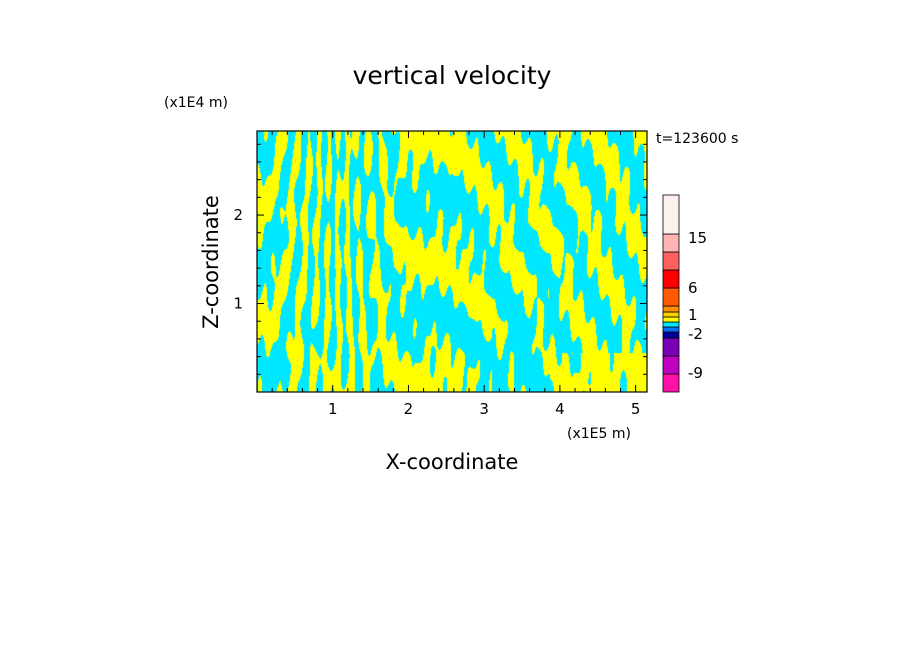 Image resolution: width=904 pixels, height=654 pixels. Describe the element at coordinates (697, 238) in the screenshot. I see `colorbar-tick-label: 15` at that location.